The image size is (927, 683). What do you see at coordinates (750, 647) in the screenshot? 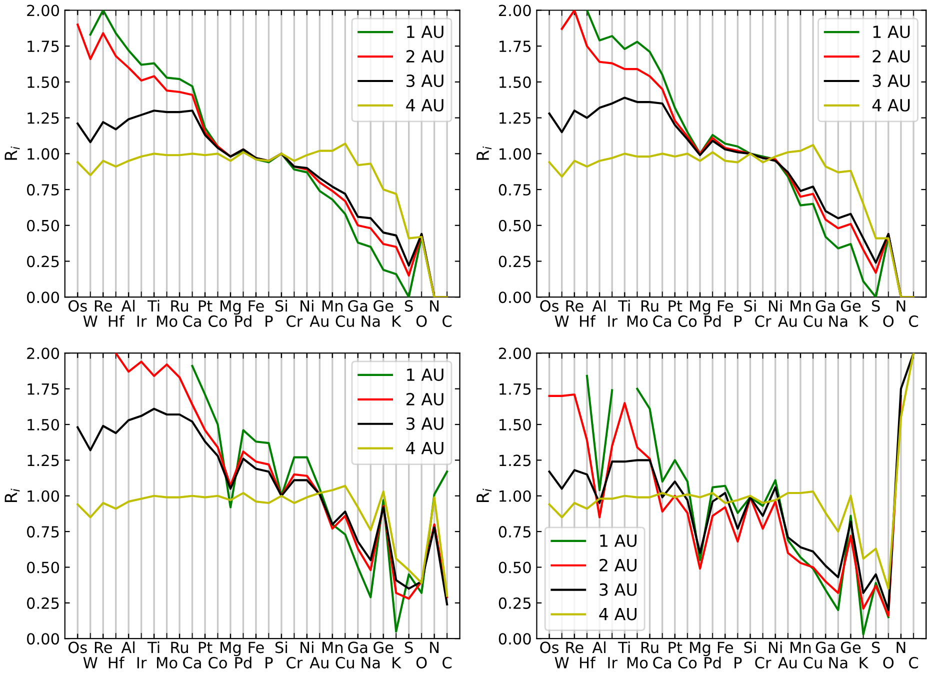
I see `x-tick-label: Si` at bounding box center [750, 647].